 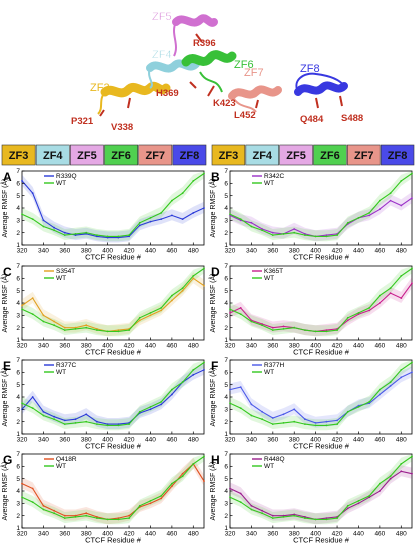 I want to click on y-tick-label: 6, so click(x=226, y=279).